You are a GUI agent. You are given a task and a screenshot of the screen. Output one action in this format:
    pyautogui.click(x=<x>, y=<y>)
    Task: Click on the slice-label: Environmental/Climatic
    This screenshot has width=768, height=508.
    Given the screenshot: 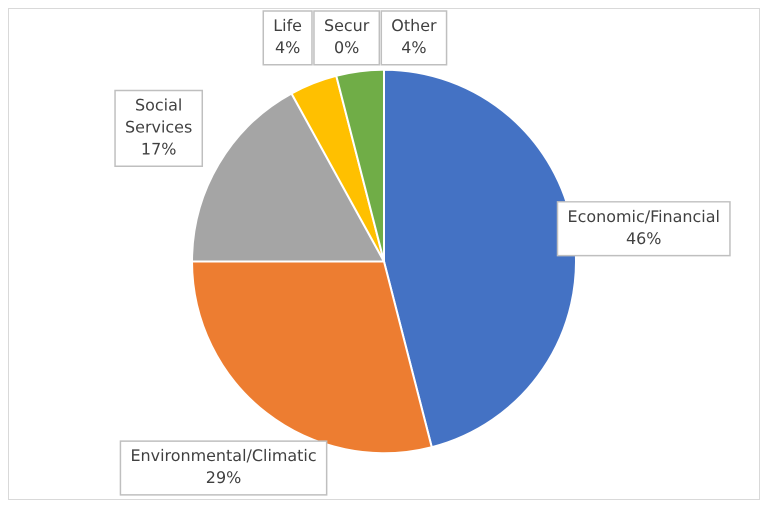 What is the action you would take?
    pyautogui.click(x=223, y=456)
    